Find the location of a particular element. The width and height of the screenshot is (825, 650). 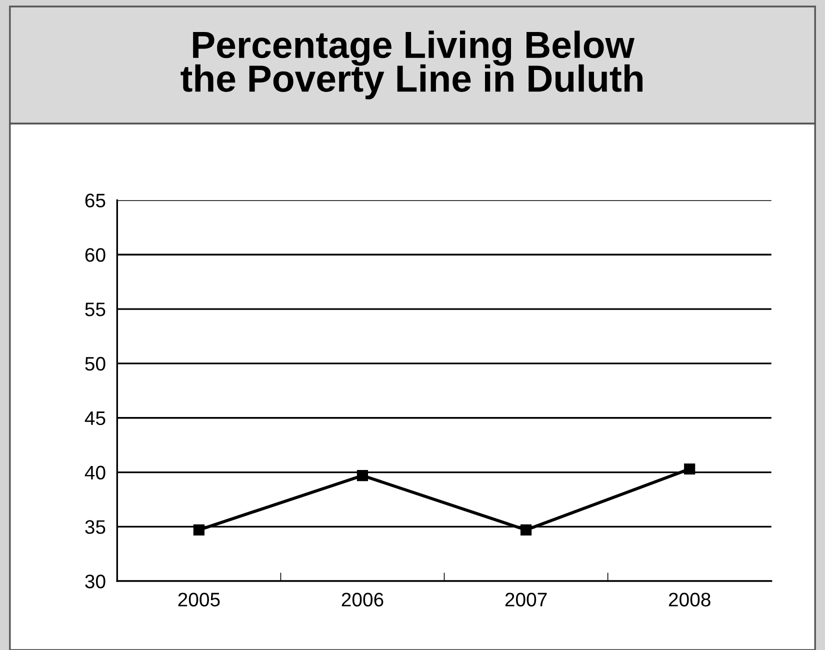

y-tick-label: 55 is located at coordinates (95, 309).